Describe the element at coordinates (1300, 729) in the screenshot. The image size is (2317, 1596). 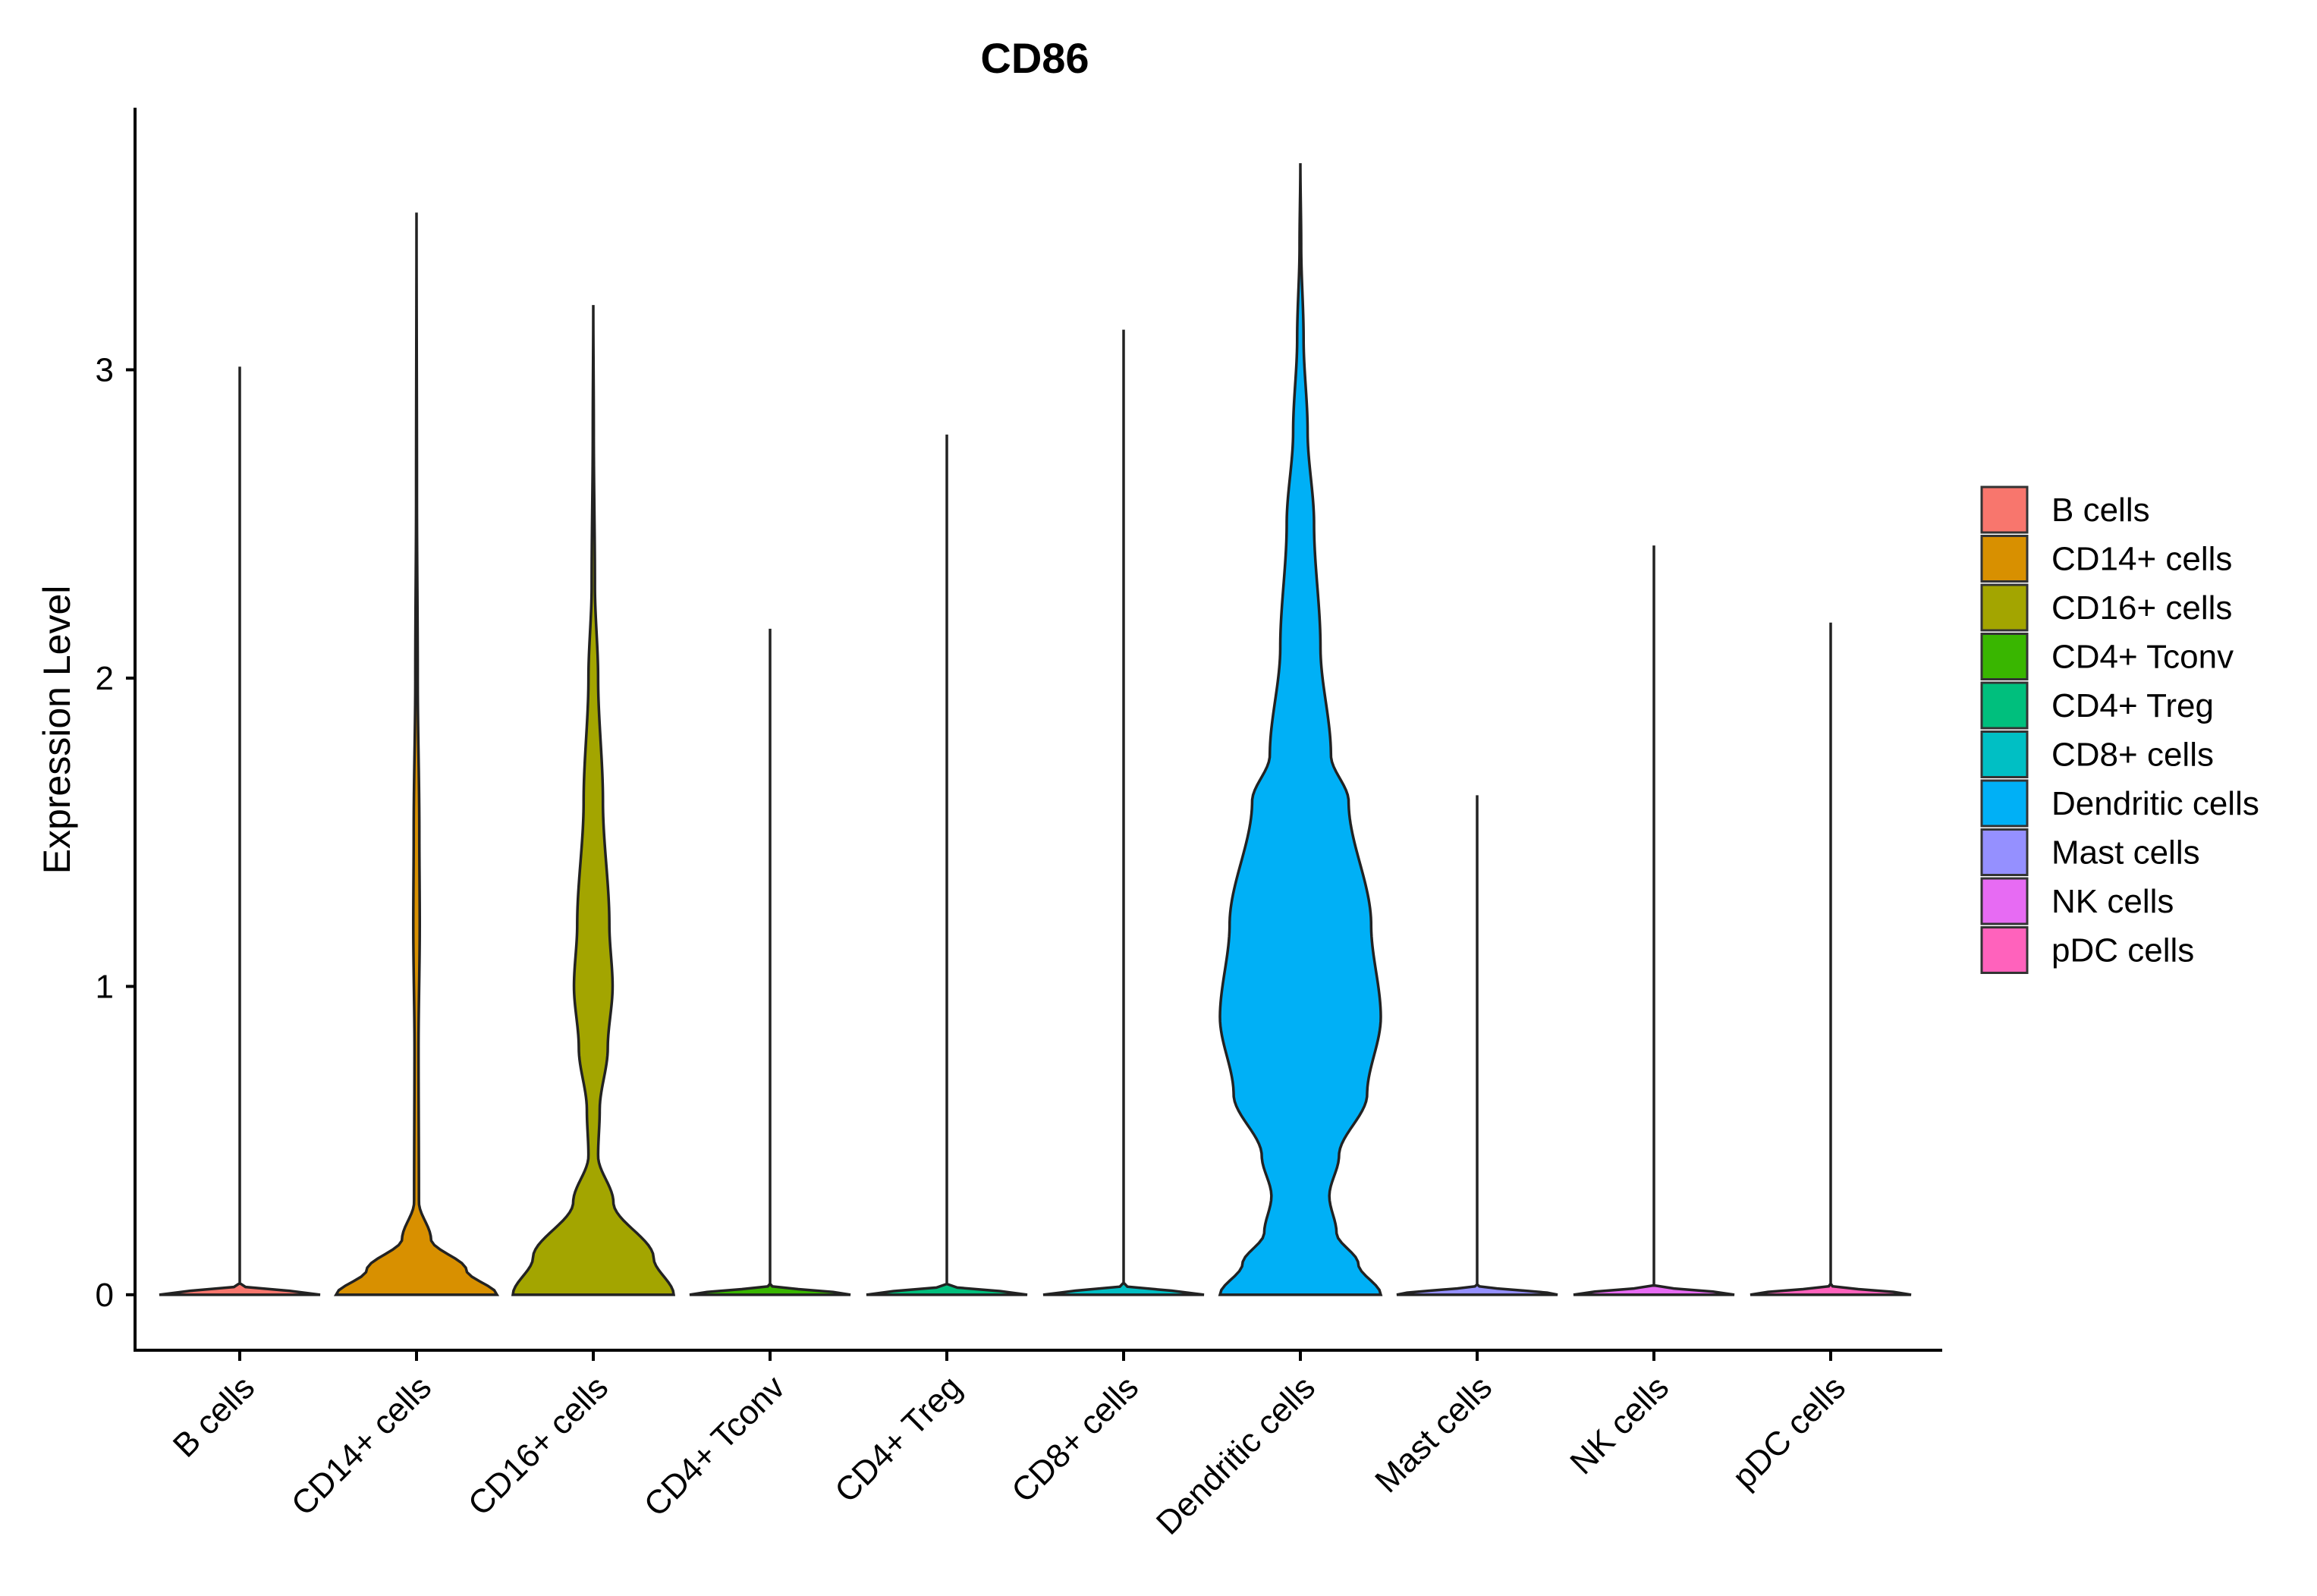
I see `violin-dendritic-cells` at that location.